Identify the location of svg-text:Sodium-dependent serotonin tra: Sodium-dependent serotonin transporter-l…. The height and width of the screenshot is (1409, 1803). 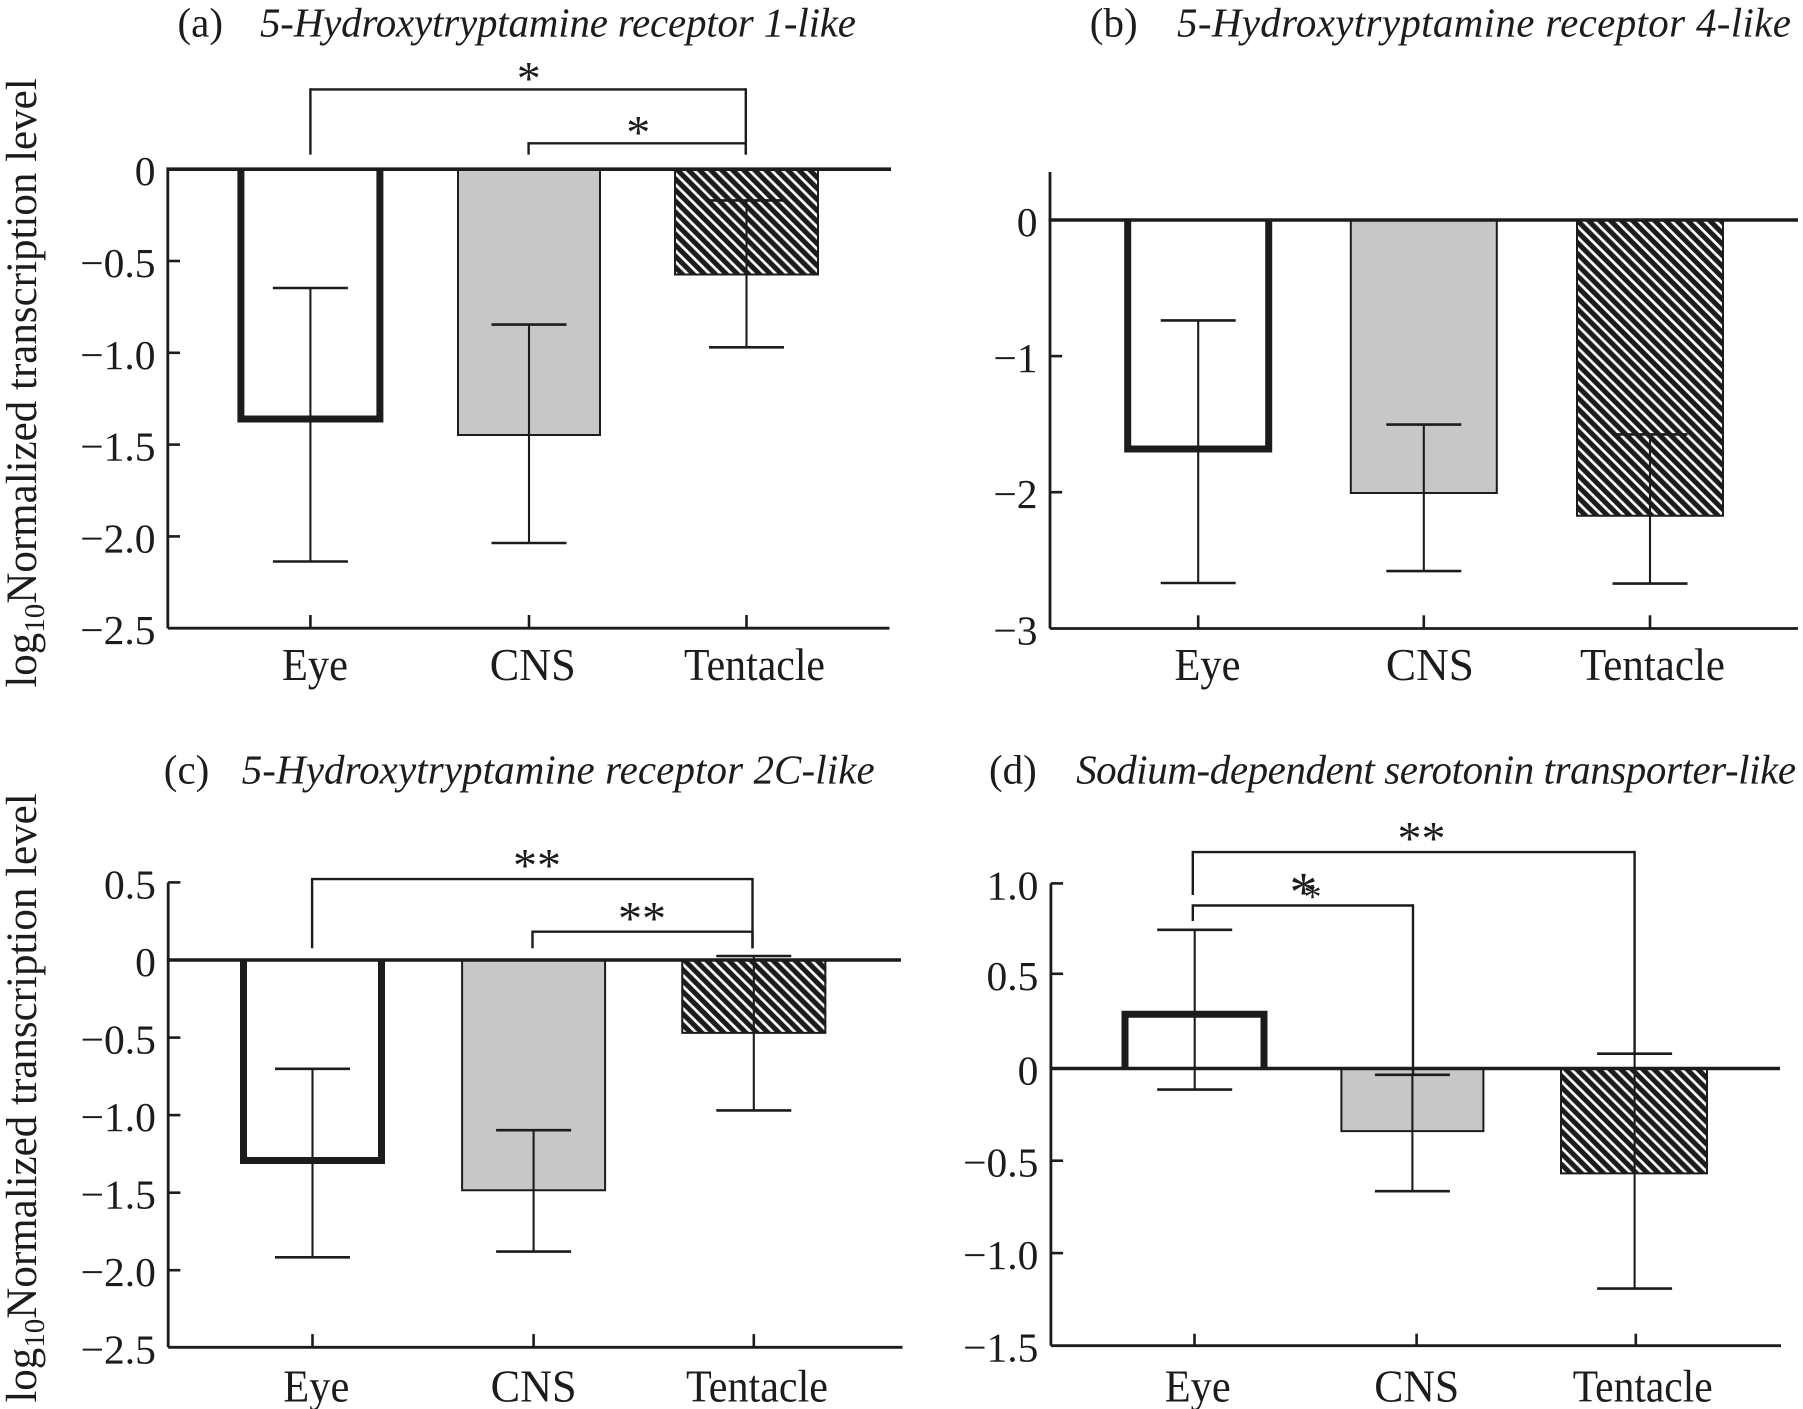
(1436, 770).